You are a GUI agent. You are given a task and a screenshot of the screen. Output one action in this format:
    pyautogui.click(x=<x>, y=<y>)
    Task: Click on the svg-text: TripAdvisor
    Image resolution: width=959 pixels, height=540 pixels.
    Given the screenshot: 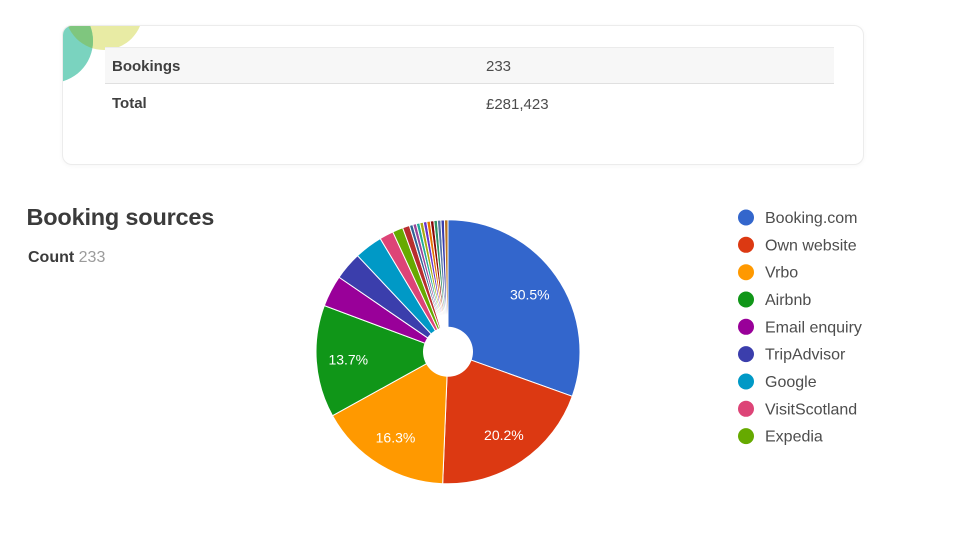 What is the action you would take?
    pyautogui.click(x=805, y=355)
    